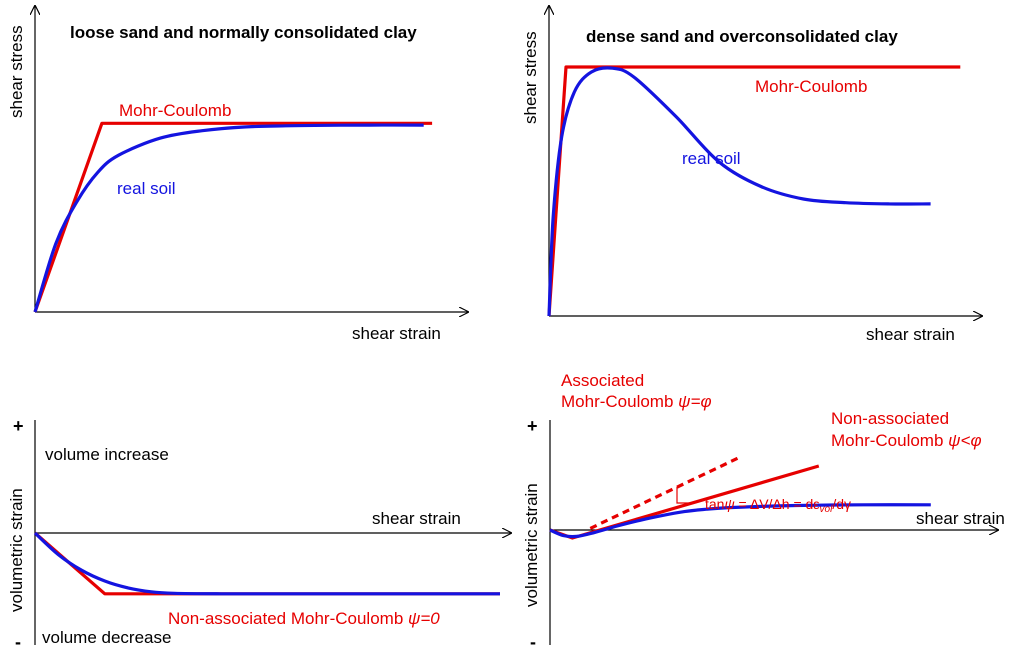 This screenshot has width=1024, height=666. What do you see at coordinates (16, 550) in the screenshot?
I see `p3-ylabel: volumetric strain` at bounding box center [16, 550].